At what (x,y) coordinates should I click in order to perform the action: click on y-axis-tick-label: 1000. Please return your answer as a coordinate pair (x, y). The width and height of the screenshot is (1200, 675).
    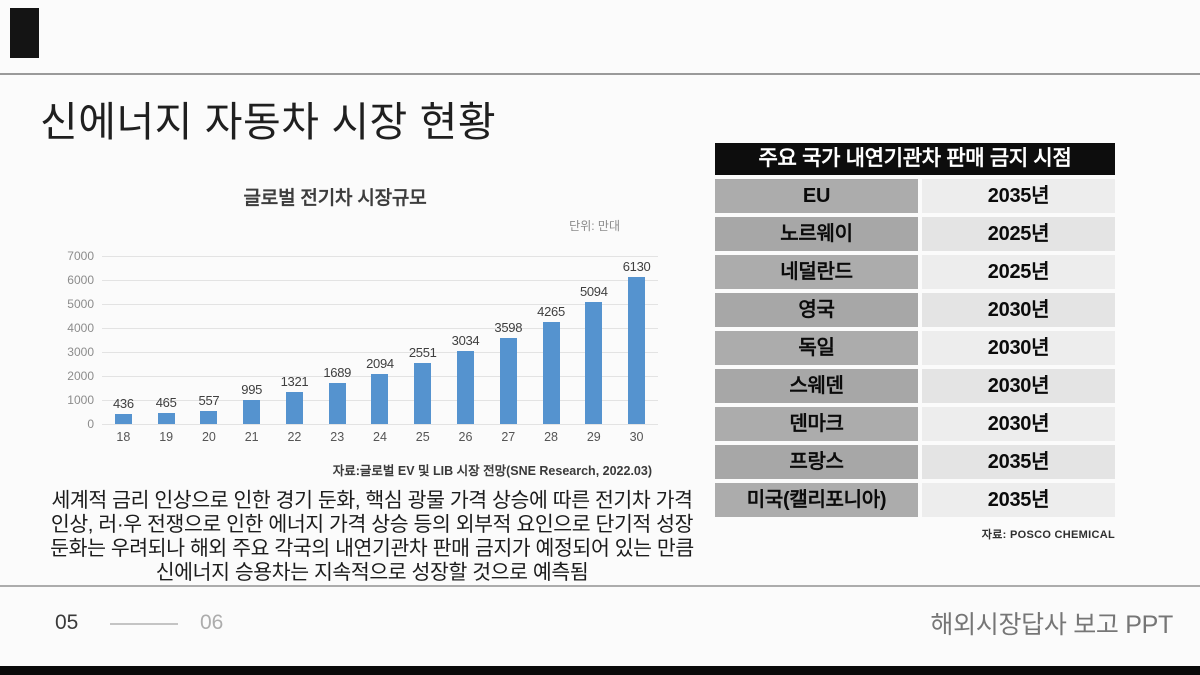
    Looking at the image, I should click on (80, 400).